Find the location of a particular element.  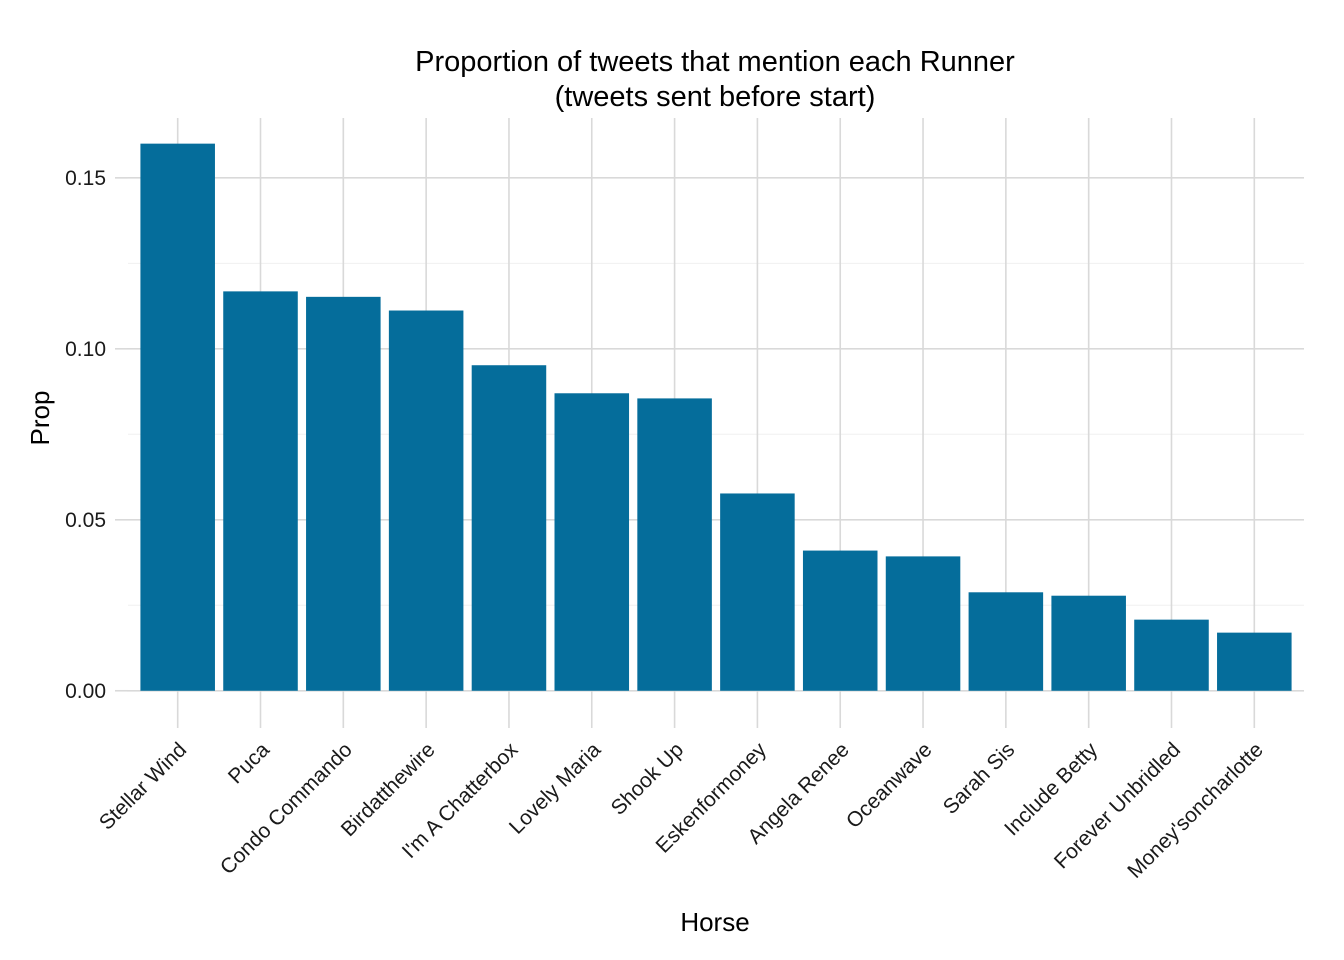

x-axis-title: Horse is located at coordinates (714, 922).